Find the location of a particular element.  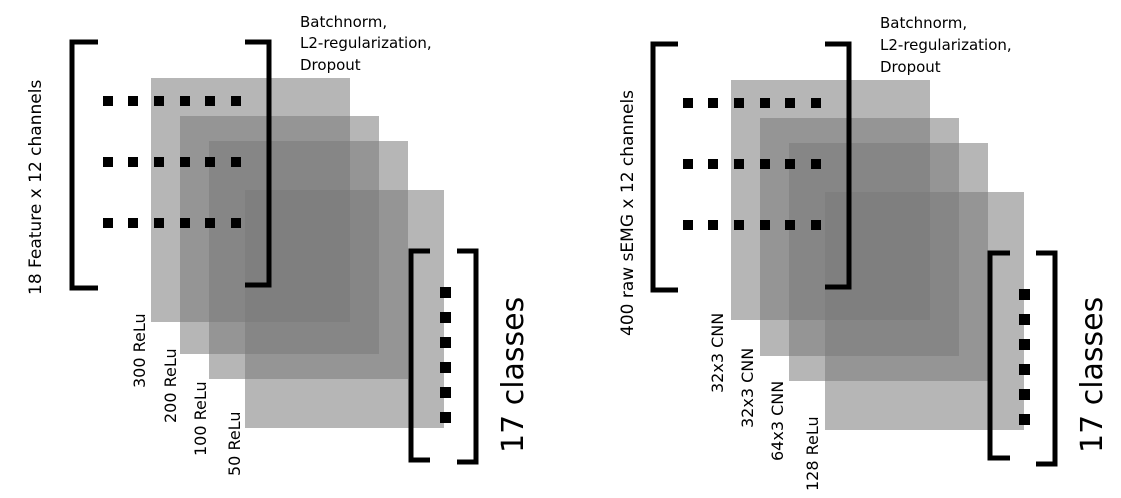

right-input-bracket-close is located at coordinates (838, 165).